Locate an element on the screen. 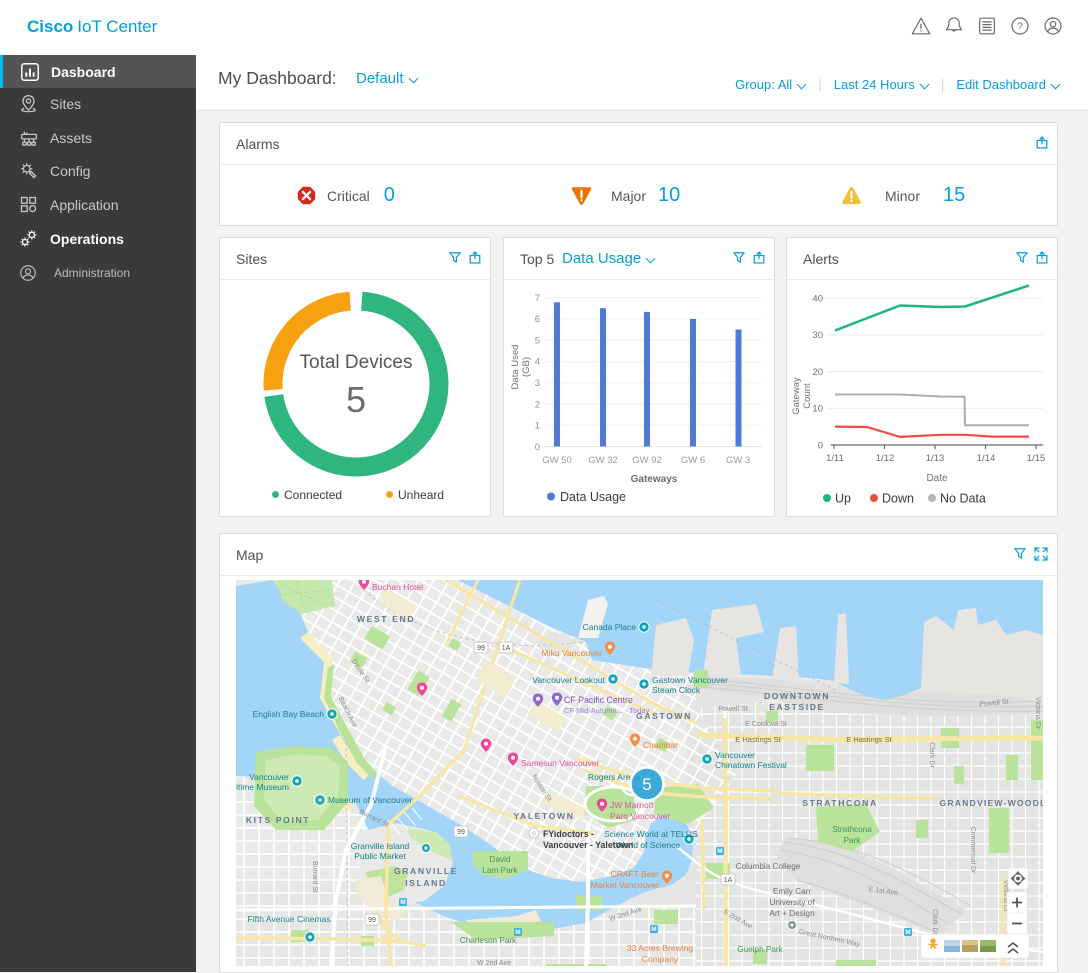 The width and height of the screenshot is (1088, 973). svg-text: CF Mid-Autumn... · Today is located at coordinates (607, 710).